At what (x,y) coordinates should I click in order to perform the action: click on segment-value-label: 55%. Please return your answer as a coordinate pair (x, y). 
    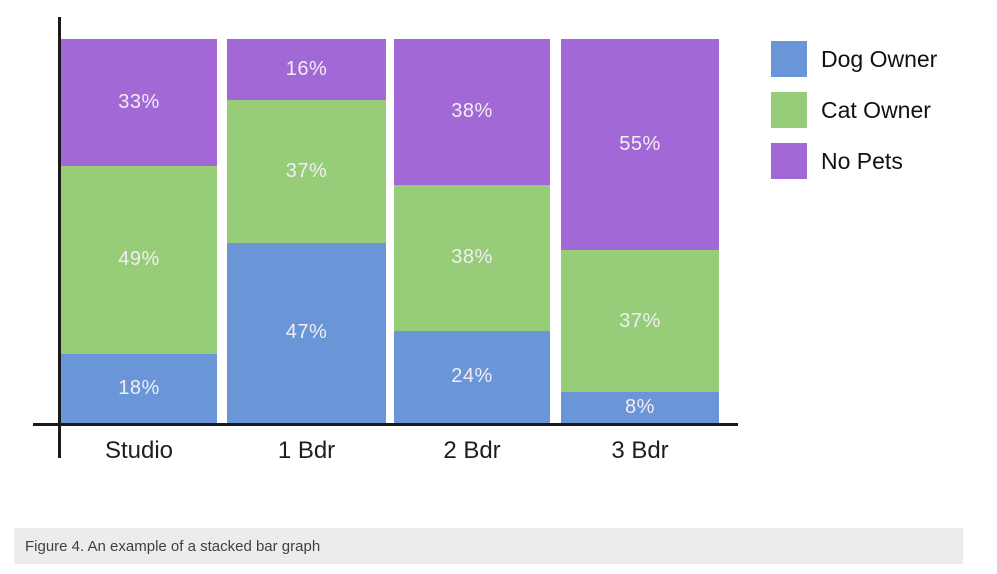
    Looking at the image, I should click on (640, 144).